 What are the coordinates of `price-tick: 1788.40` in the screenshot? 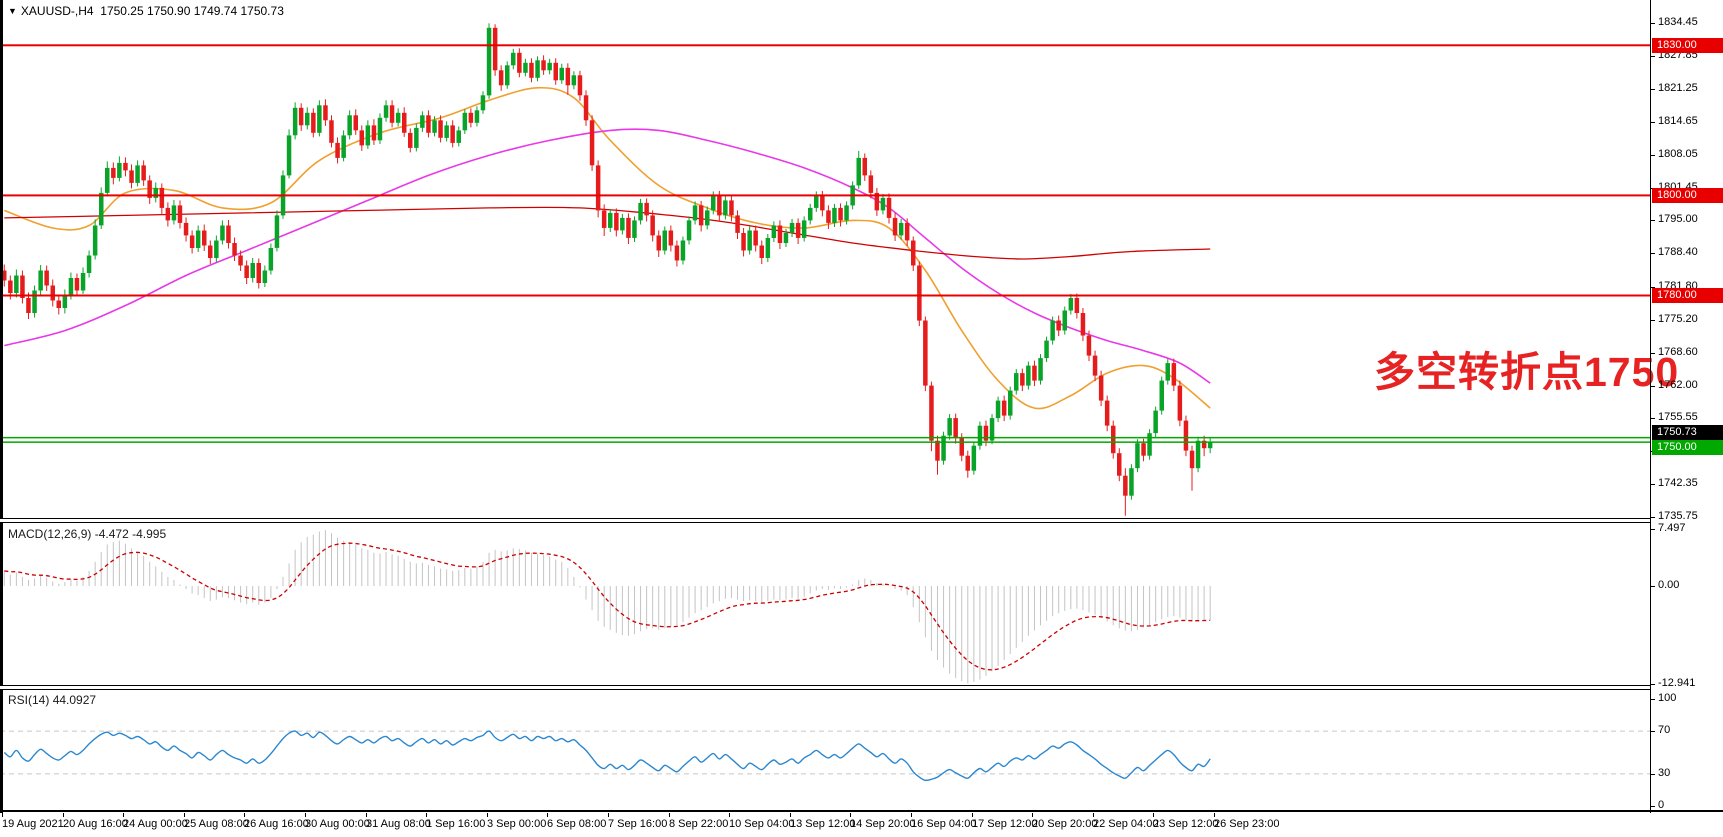 It's located at (1678, 252).